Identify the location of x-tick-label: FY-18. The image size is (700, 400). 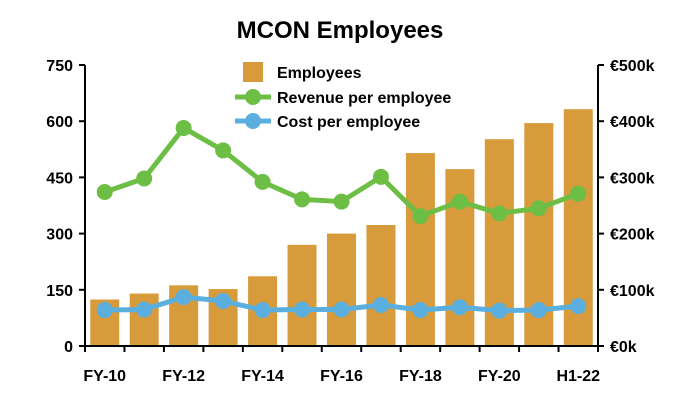
(420, 376).